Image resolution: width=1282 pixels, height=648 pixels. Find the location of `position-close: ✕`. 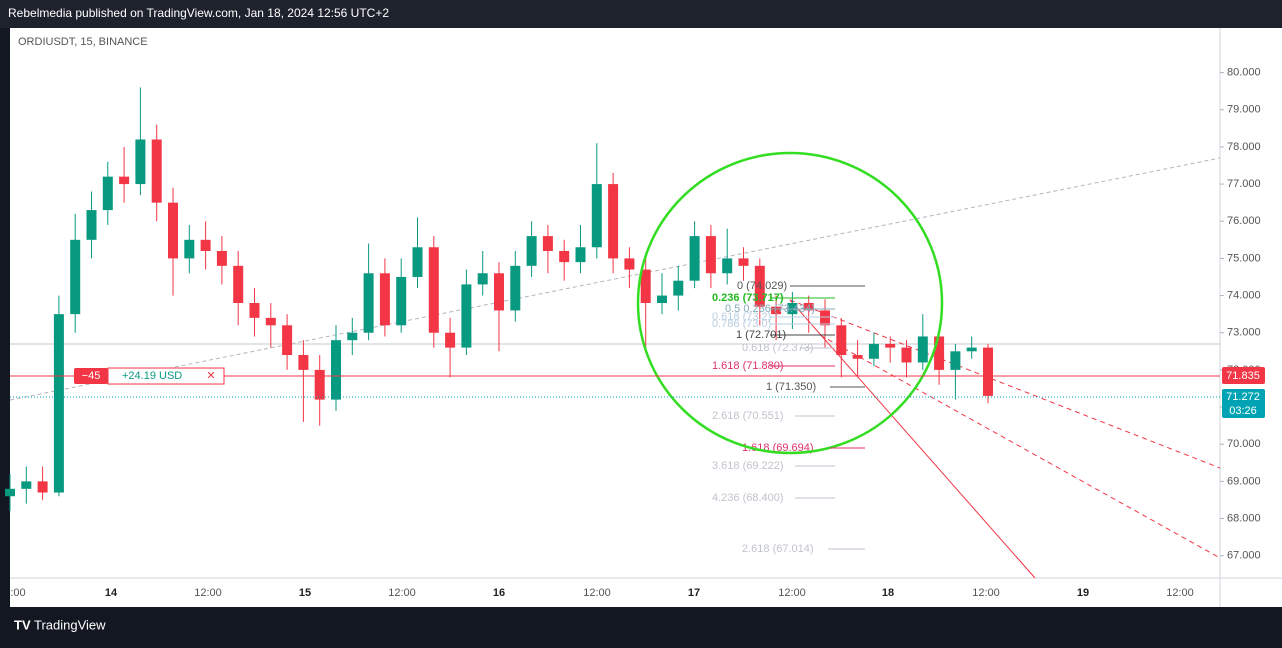

position-close: ✕ is located at coordinates (210, 376).